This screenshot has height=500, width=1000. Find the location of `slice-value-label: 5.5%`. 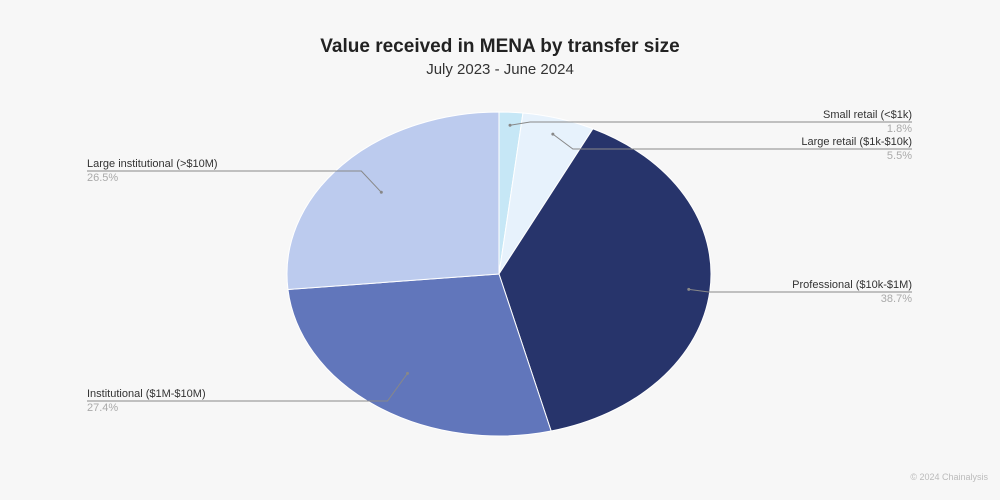

slice-value-label: 5.5% is located at coordinates (899, 156).